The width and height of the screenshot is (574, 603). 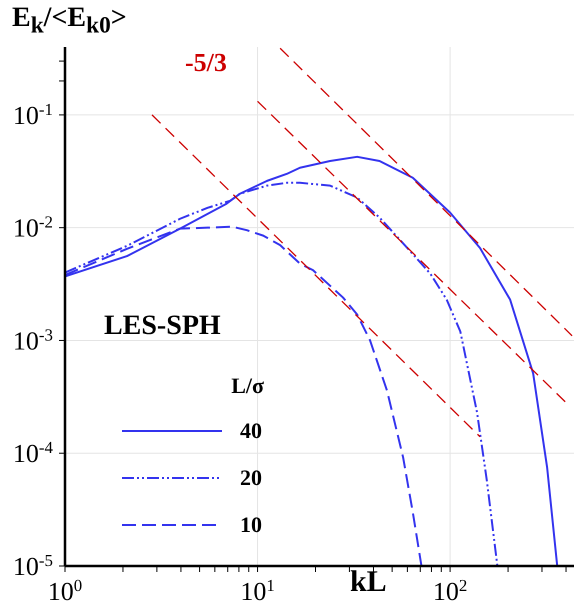 What do you see at coordinates (162, 326) in the screenshot?
I see `annotation: LES-SPH` at bounding box center [162, 326].